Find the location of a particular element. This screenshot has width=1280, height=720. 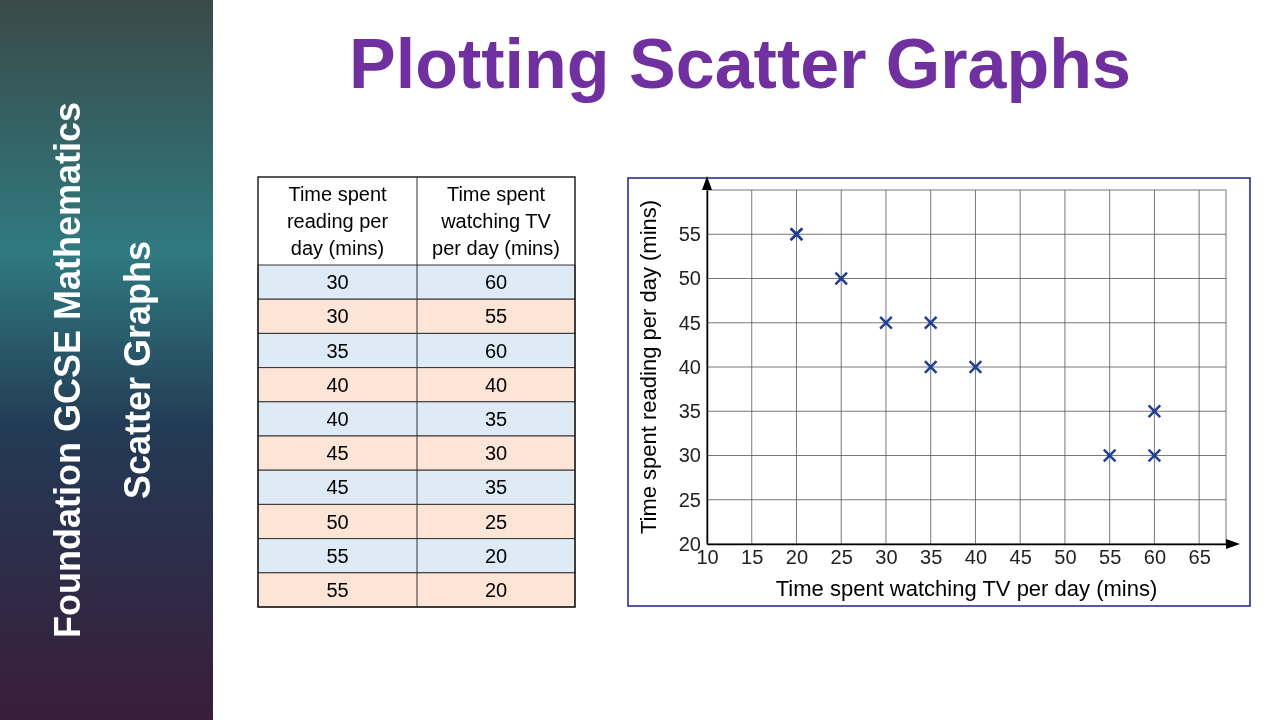

y-tick-label: 50 is located at coordinates (689, 278).